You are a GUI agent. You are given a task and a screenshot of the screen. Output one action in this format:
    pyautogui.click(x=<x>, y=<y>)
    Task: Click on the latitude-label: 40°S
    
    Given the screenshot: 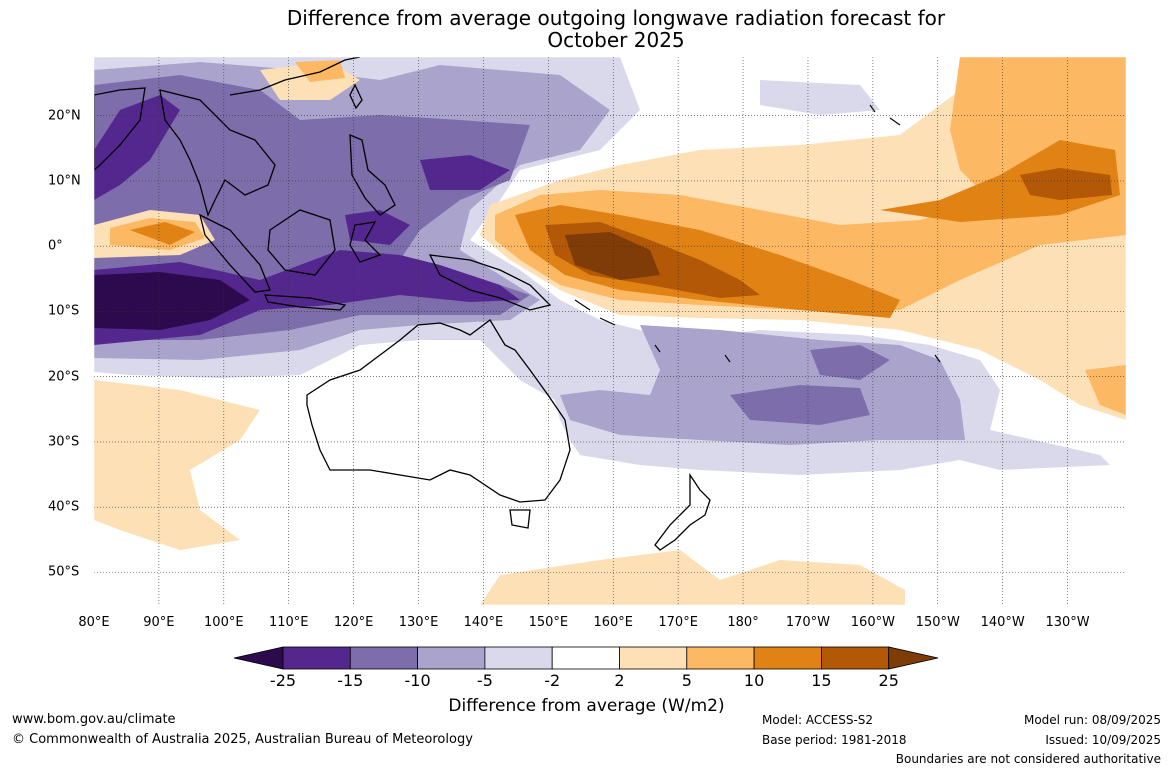 What is the action you would take?
    pyautogui.click(x=64, y=507)
    